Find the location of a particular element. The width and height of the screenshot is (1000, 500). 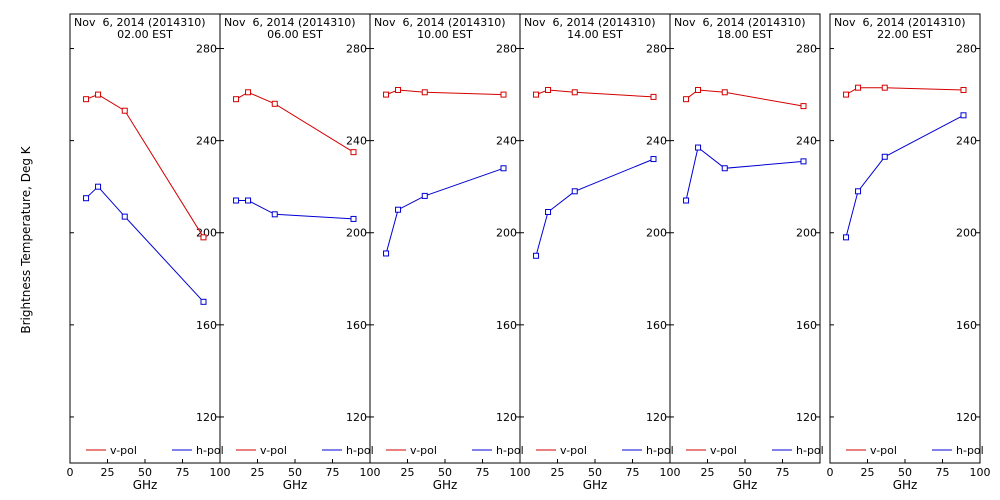

x-tick-label: 0 is located at coordinates (830, 472).